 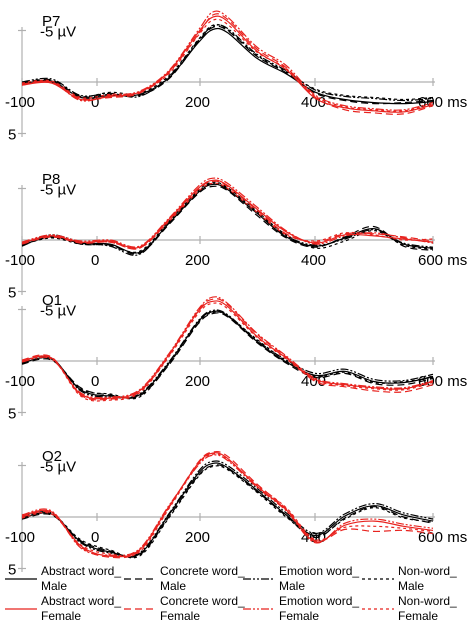 I want to click on legend-item: Emotion word_Female, so click(x=301, y=608).